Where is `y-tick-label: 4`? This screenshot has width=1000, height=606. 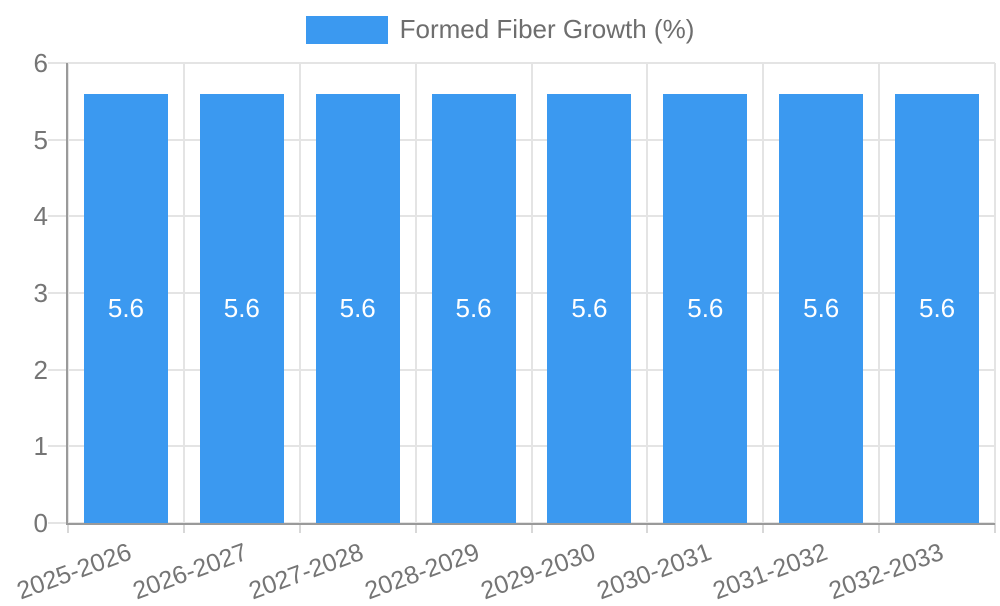 y-tick-label: 4 is located at coordinates (40, 216).